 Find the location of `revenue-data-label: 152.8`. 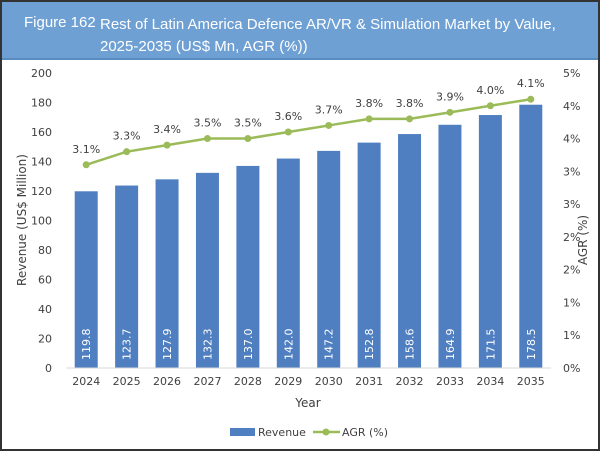

revenue-data-label: 152.8 is located at coordinates (369, 345).